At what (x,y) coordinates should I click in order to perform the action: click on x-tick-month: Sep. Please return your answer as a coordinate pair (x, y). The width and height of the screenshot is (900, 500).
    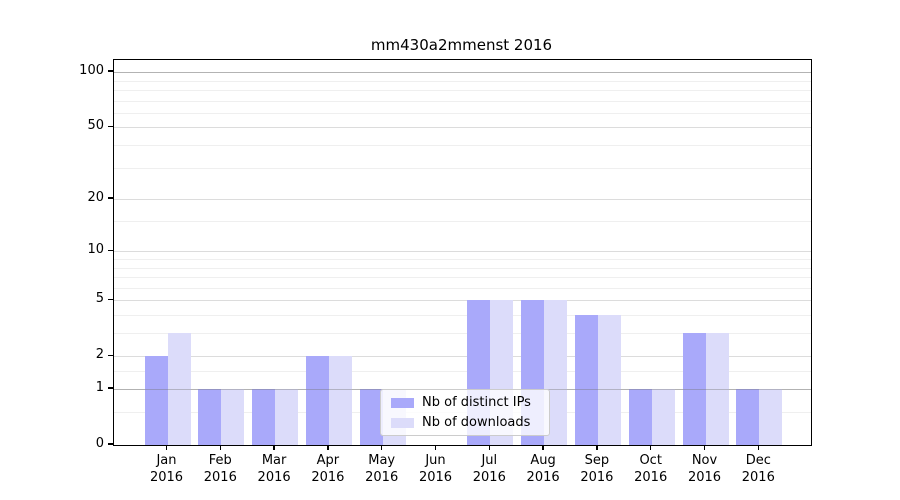
    Looking at the image, I should click on (597, 460).